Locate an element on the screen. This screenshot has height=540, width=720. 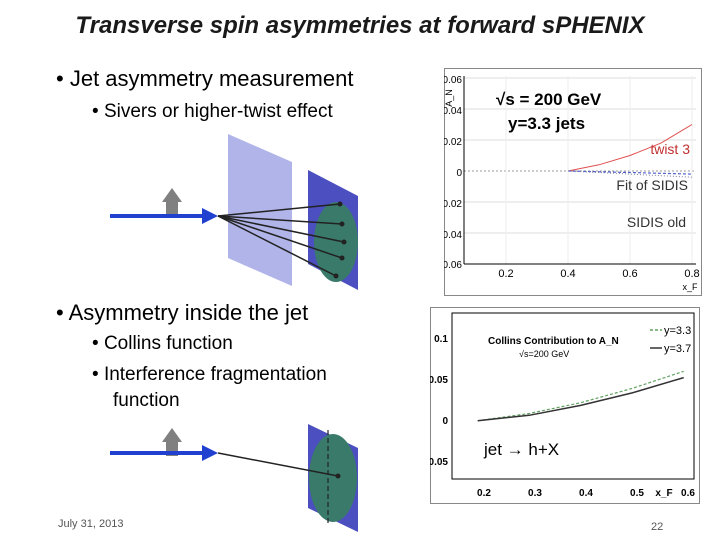
x-tick-label: 0.5 is located at coordinates (637, 493).